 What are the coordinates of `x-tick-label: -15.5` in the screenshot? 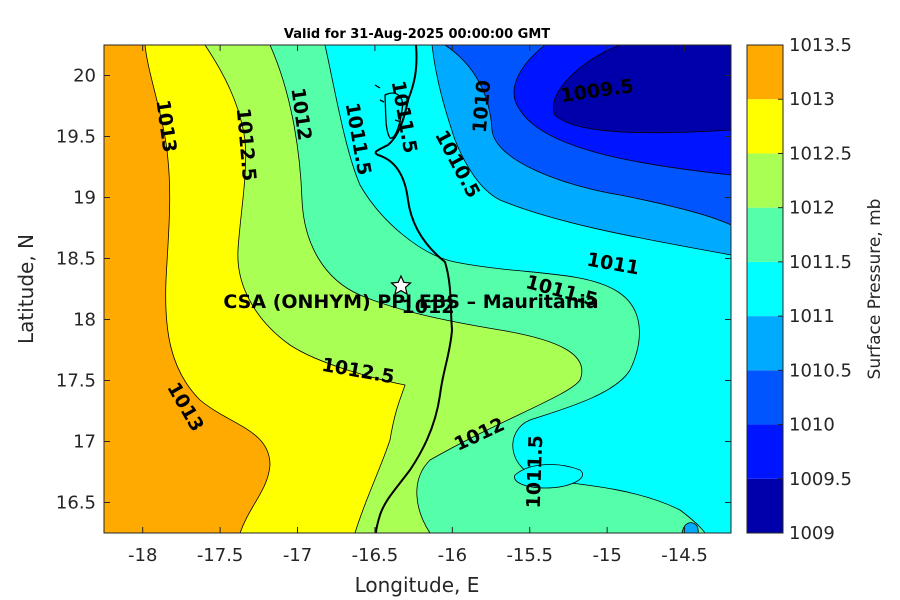 It's located at (529, 555).